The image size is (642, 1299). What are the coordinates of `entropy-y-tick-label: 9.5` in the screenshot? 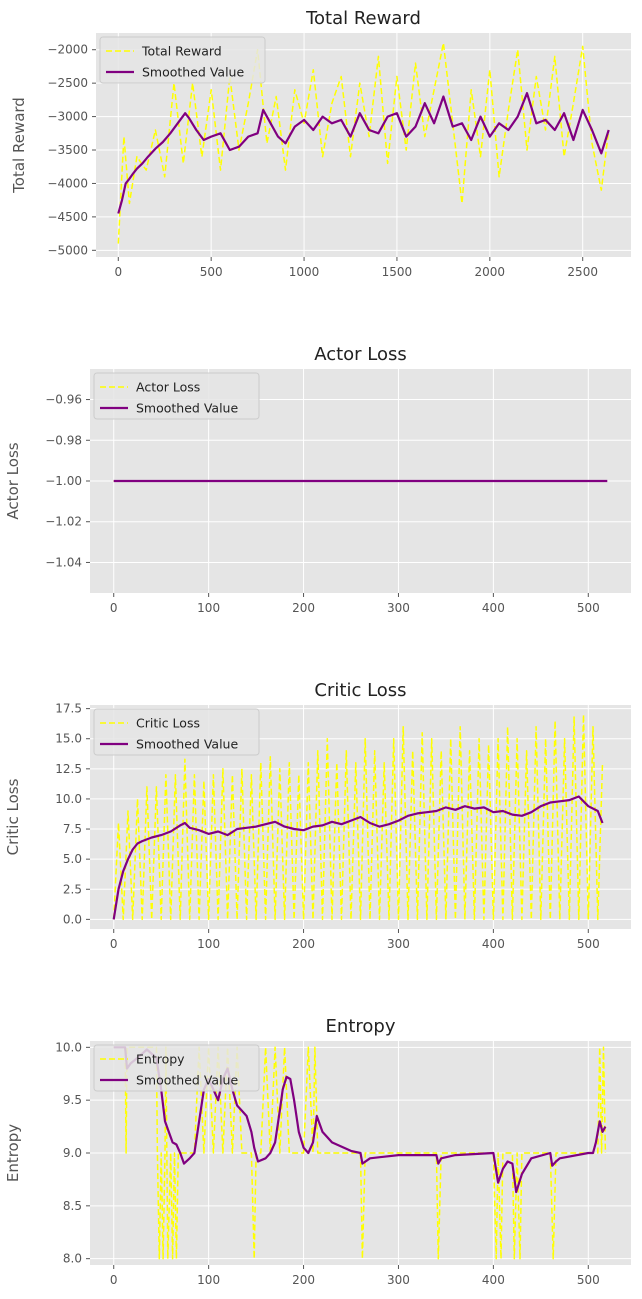 It's located at (72, 1100).